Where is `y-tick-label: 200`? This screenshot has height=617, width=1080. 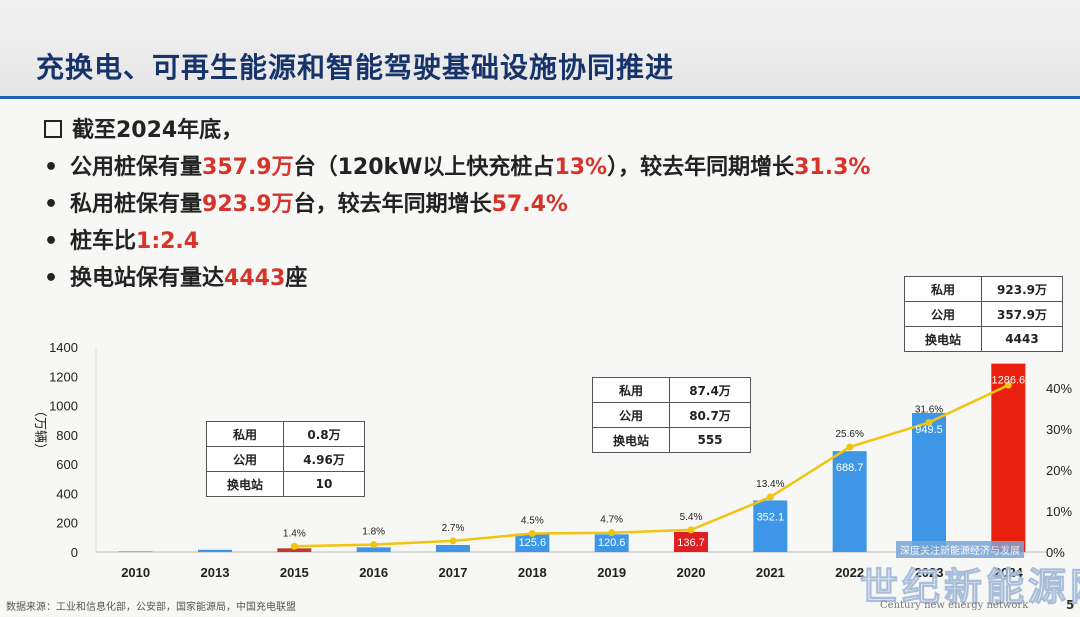
y-tick-label: 200 is located at coordinates (67, 523).